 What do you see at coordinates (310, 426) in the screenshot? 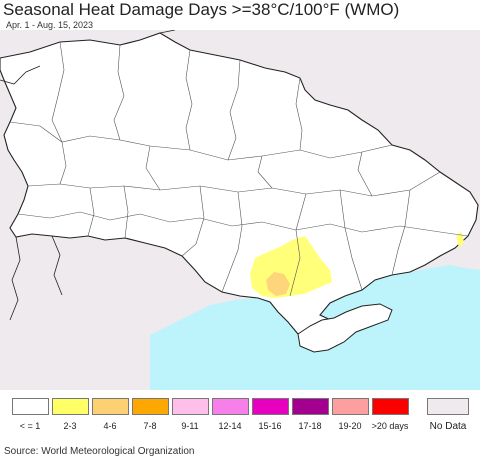
I see `legend-label-17-18: 17-18` at bounding box center [310, 426].